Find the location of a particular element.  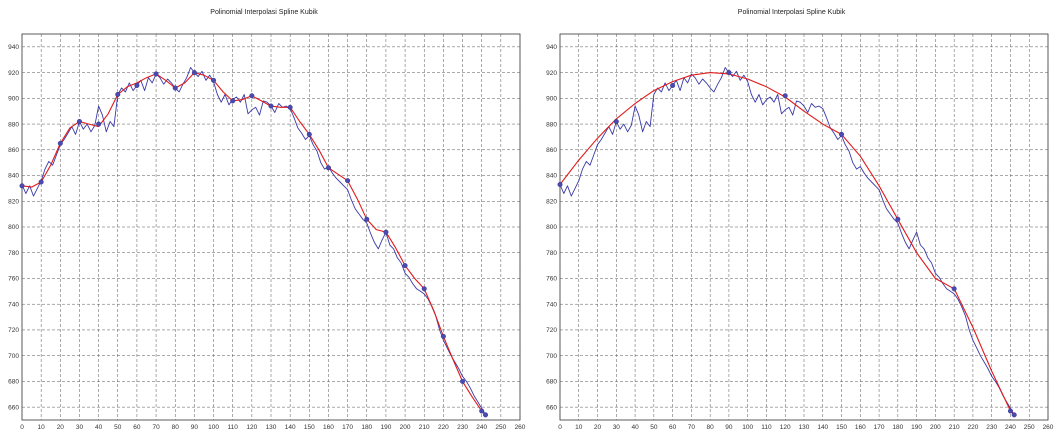

x-tick-label: 130 is located at coordinates (804, 427).